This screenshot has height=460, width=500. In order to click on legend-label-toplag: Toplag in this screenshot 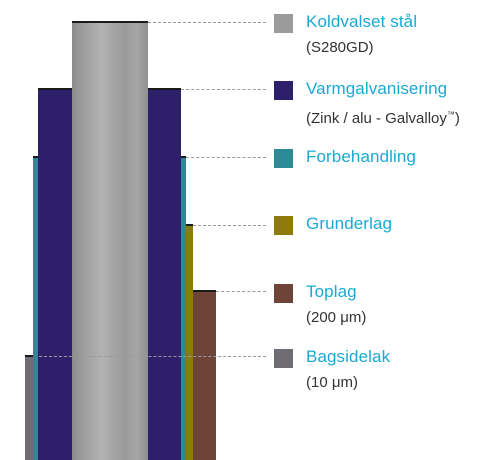, I will do `click(331, 291)`.